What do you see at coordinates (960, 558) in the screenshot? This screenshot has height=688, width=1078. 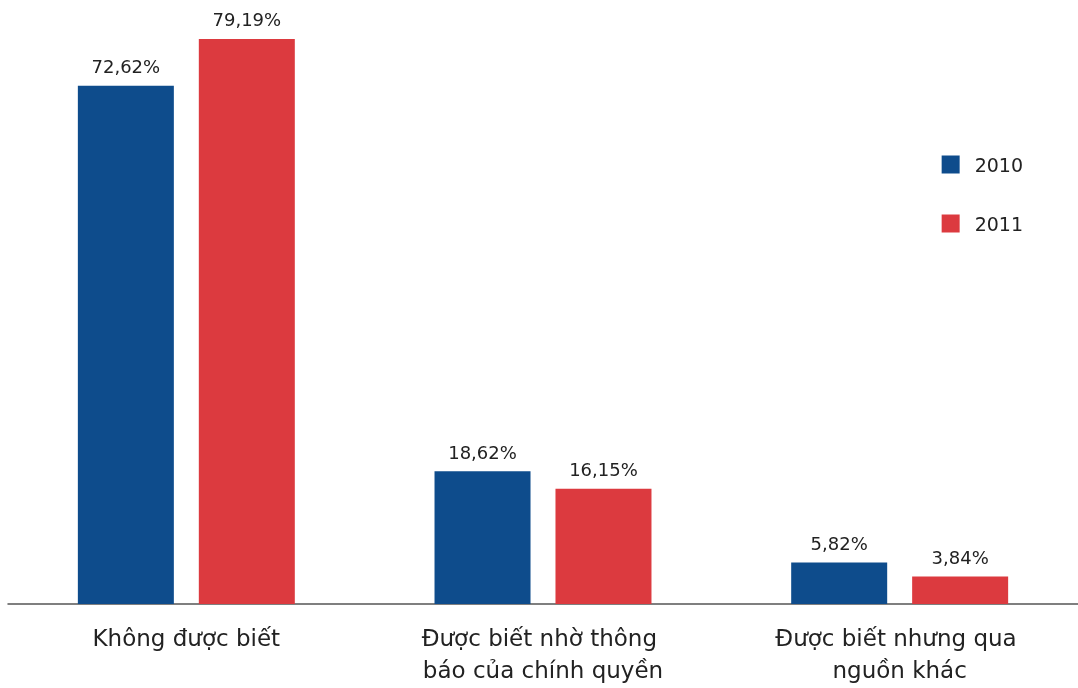 I see `data-label: 3,84%` at bounding box center [960, 558].